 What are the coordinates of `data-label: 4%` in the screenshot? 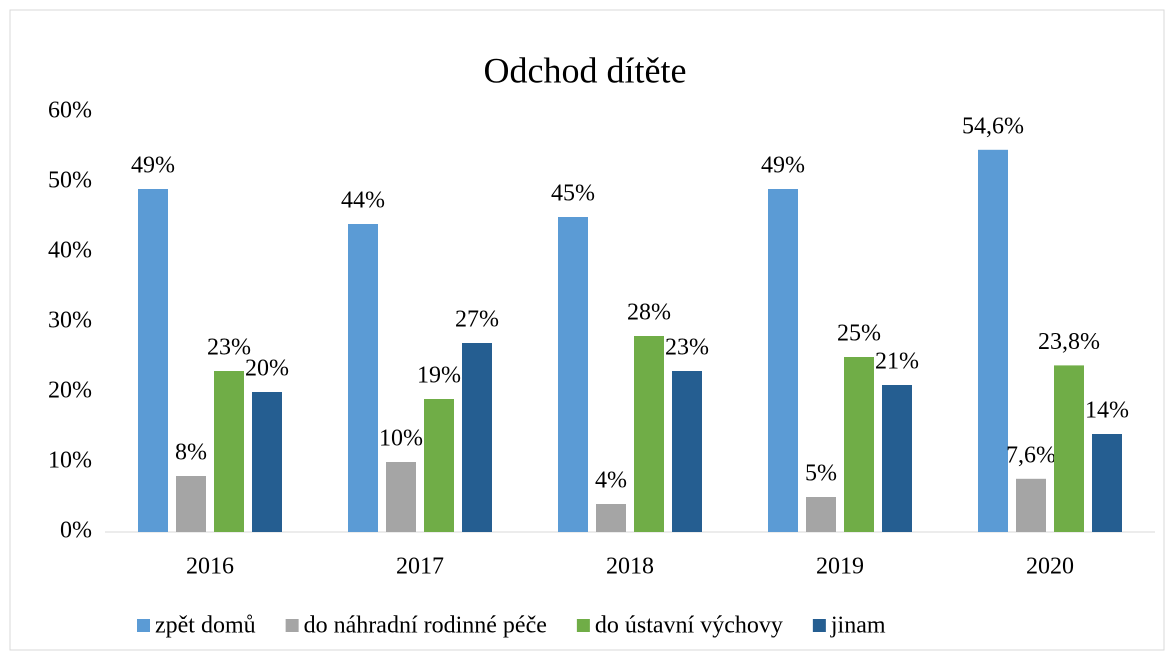 It's located at (611, 481).